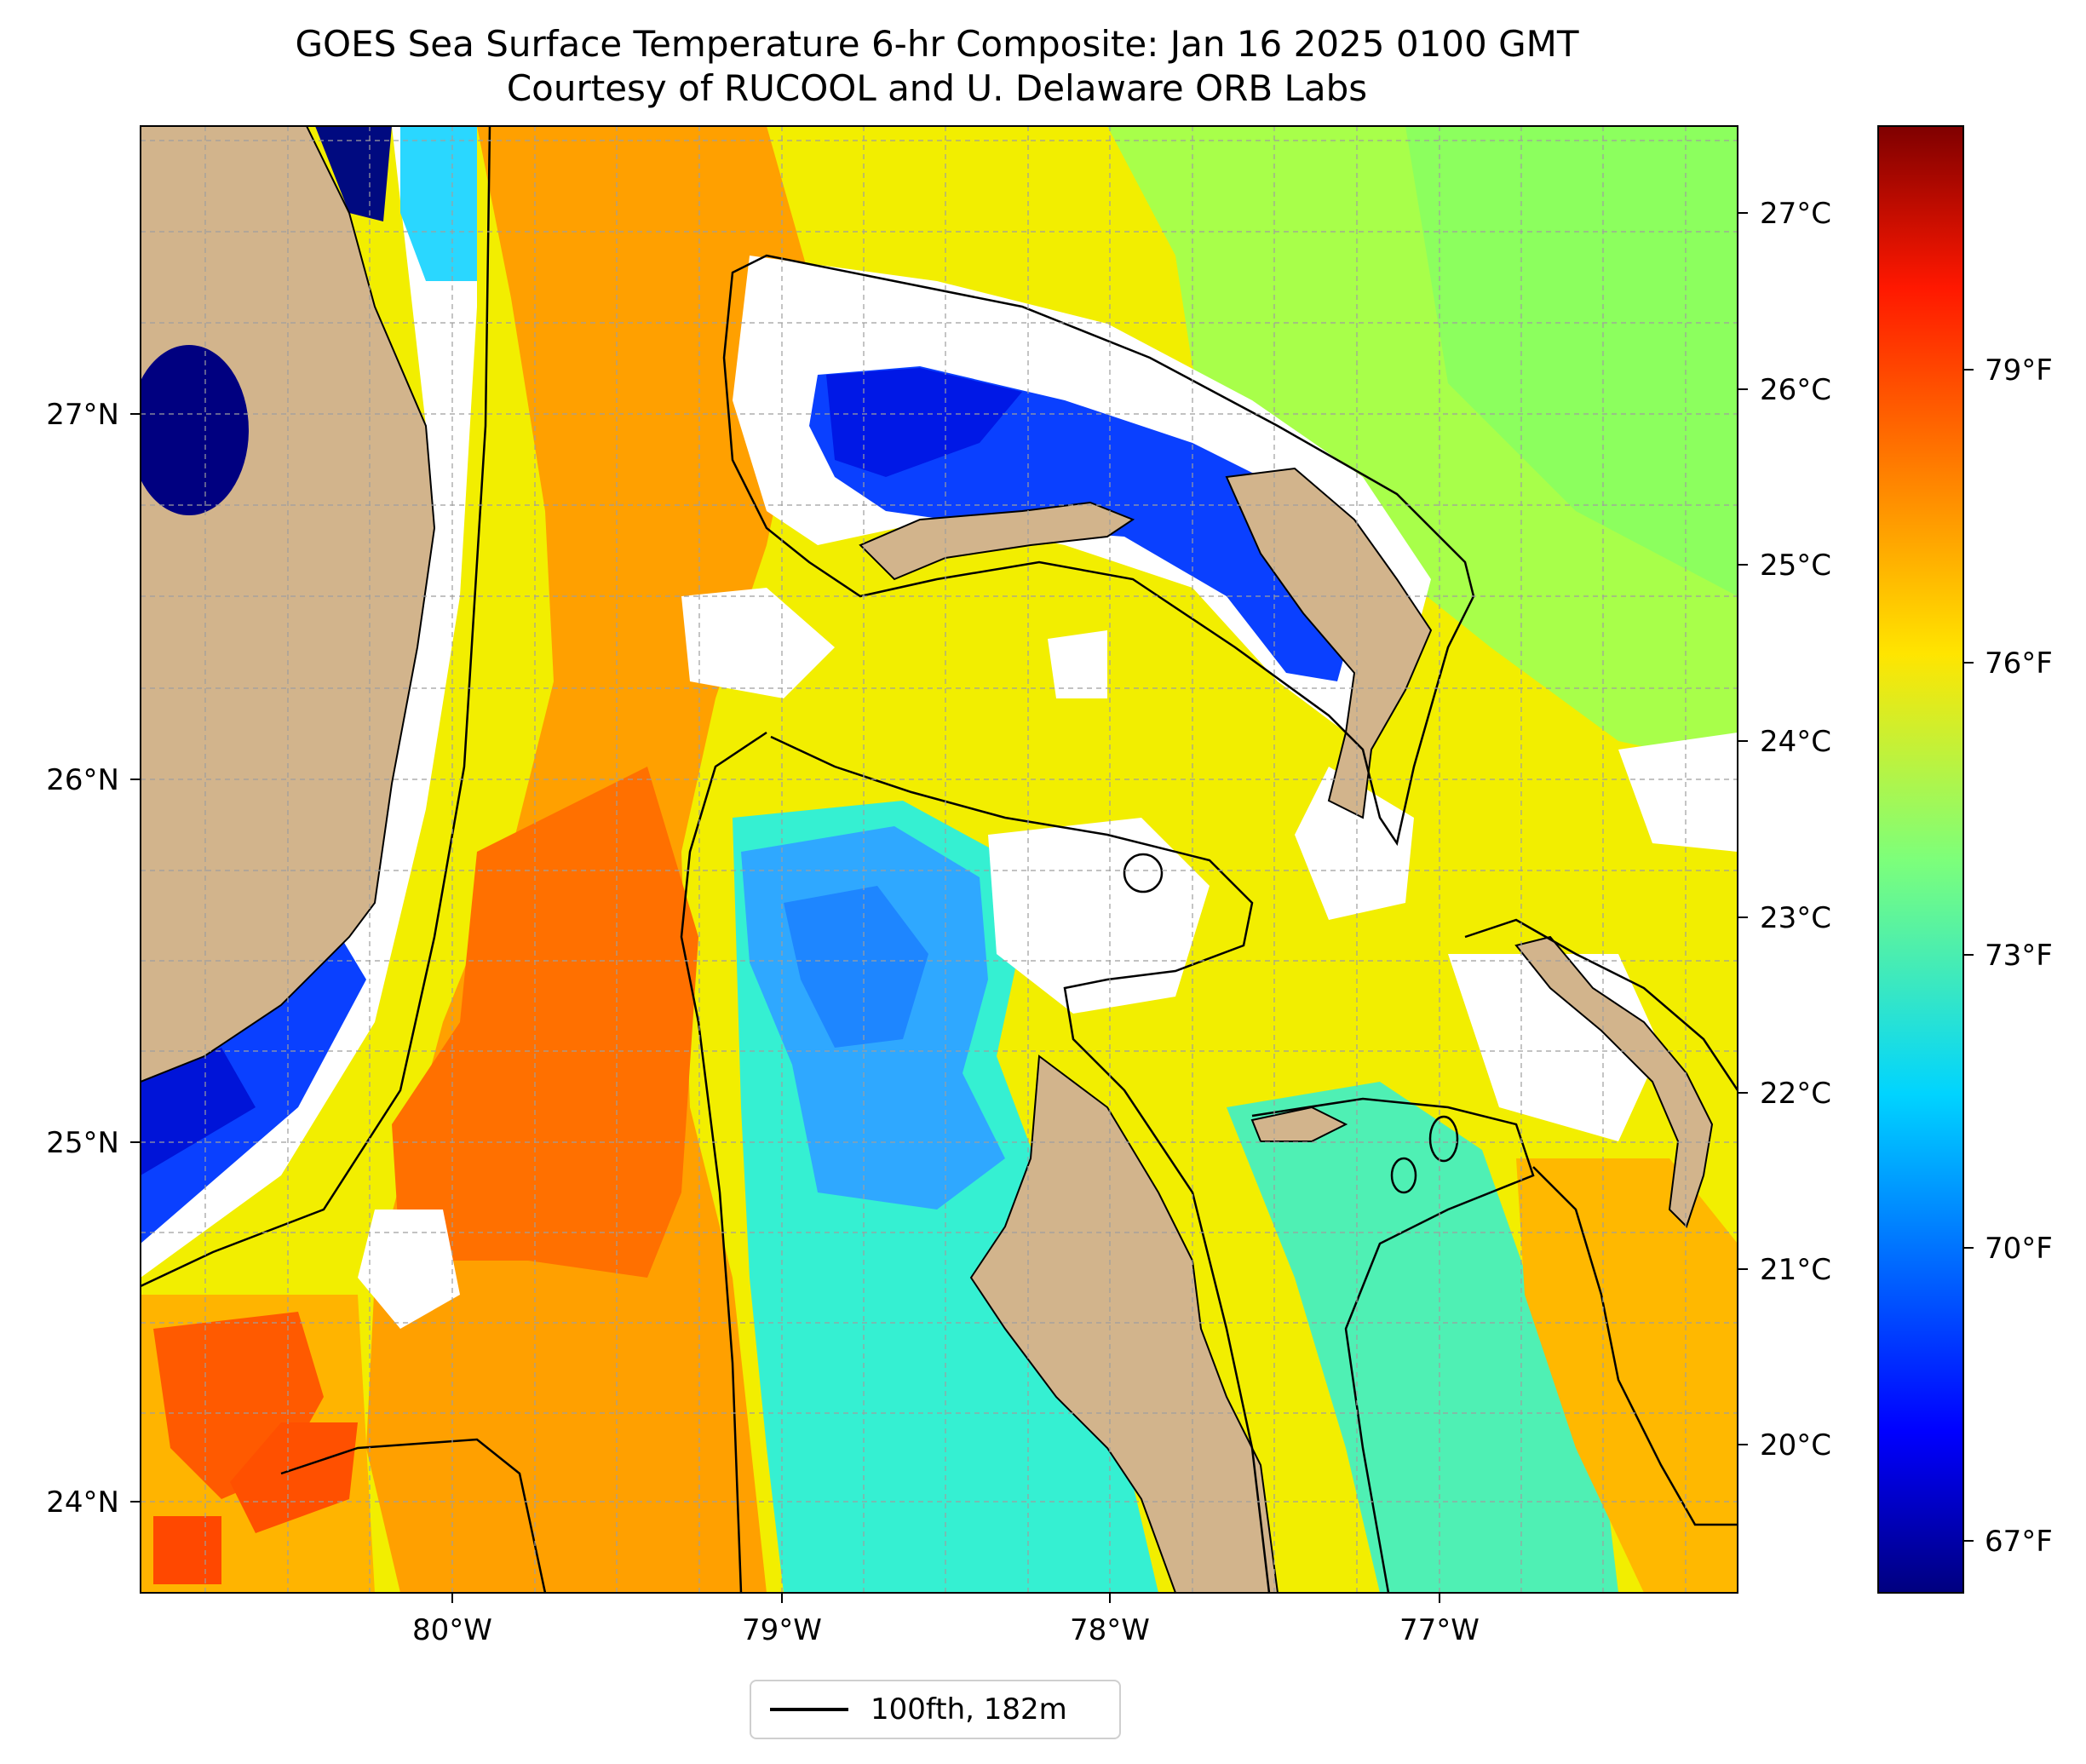  Describe the element at coordinates (545, 1022) in the screenshot. I see `sst-warm-core` at that location.